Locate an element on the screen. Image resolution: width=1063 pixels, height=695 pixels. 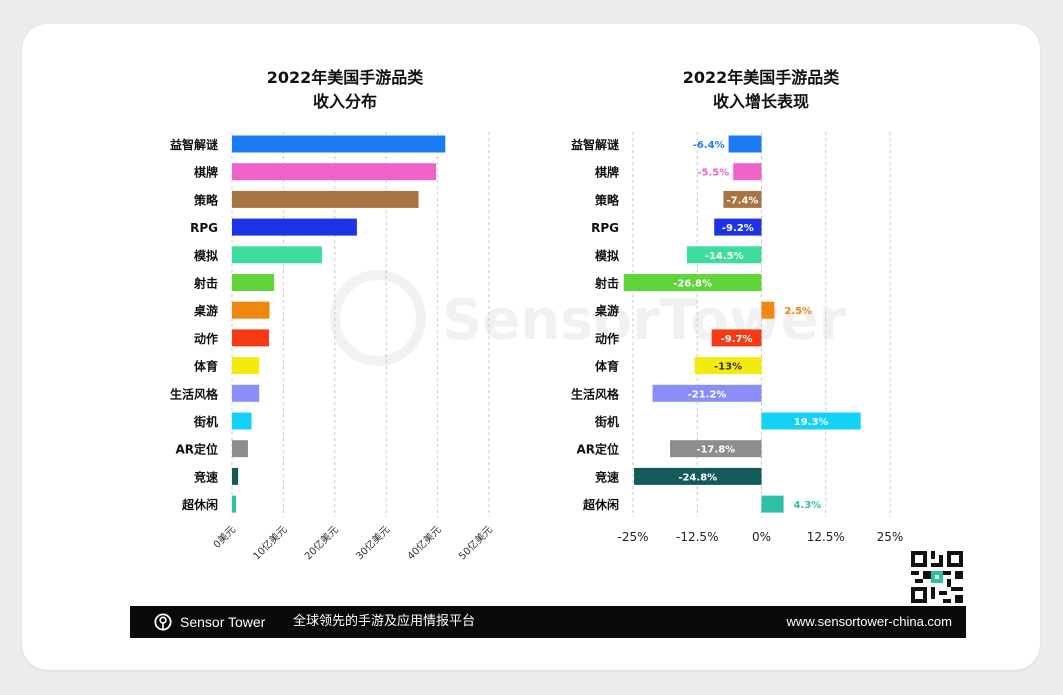
right-value-label: -13% is located at coordinates (728, 367).